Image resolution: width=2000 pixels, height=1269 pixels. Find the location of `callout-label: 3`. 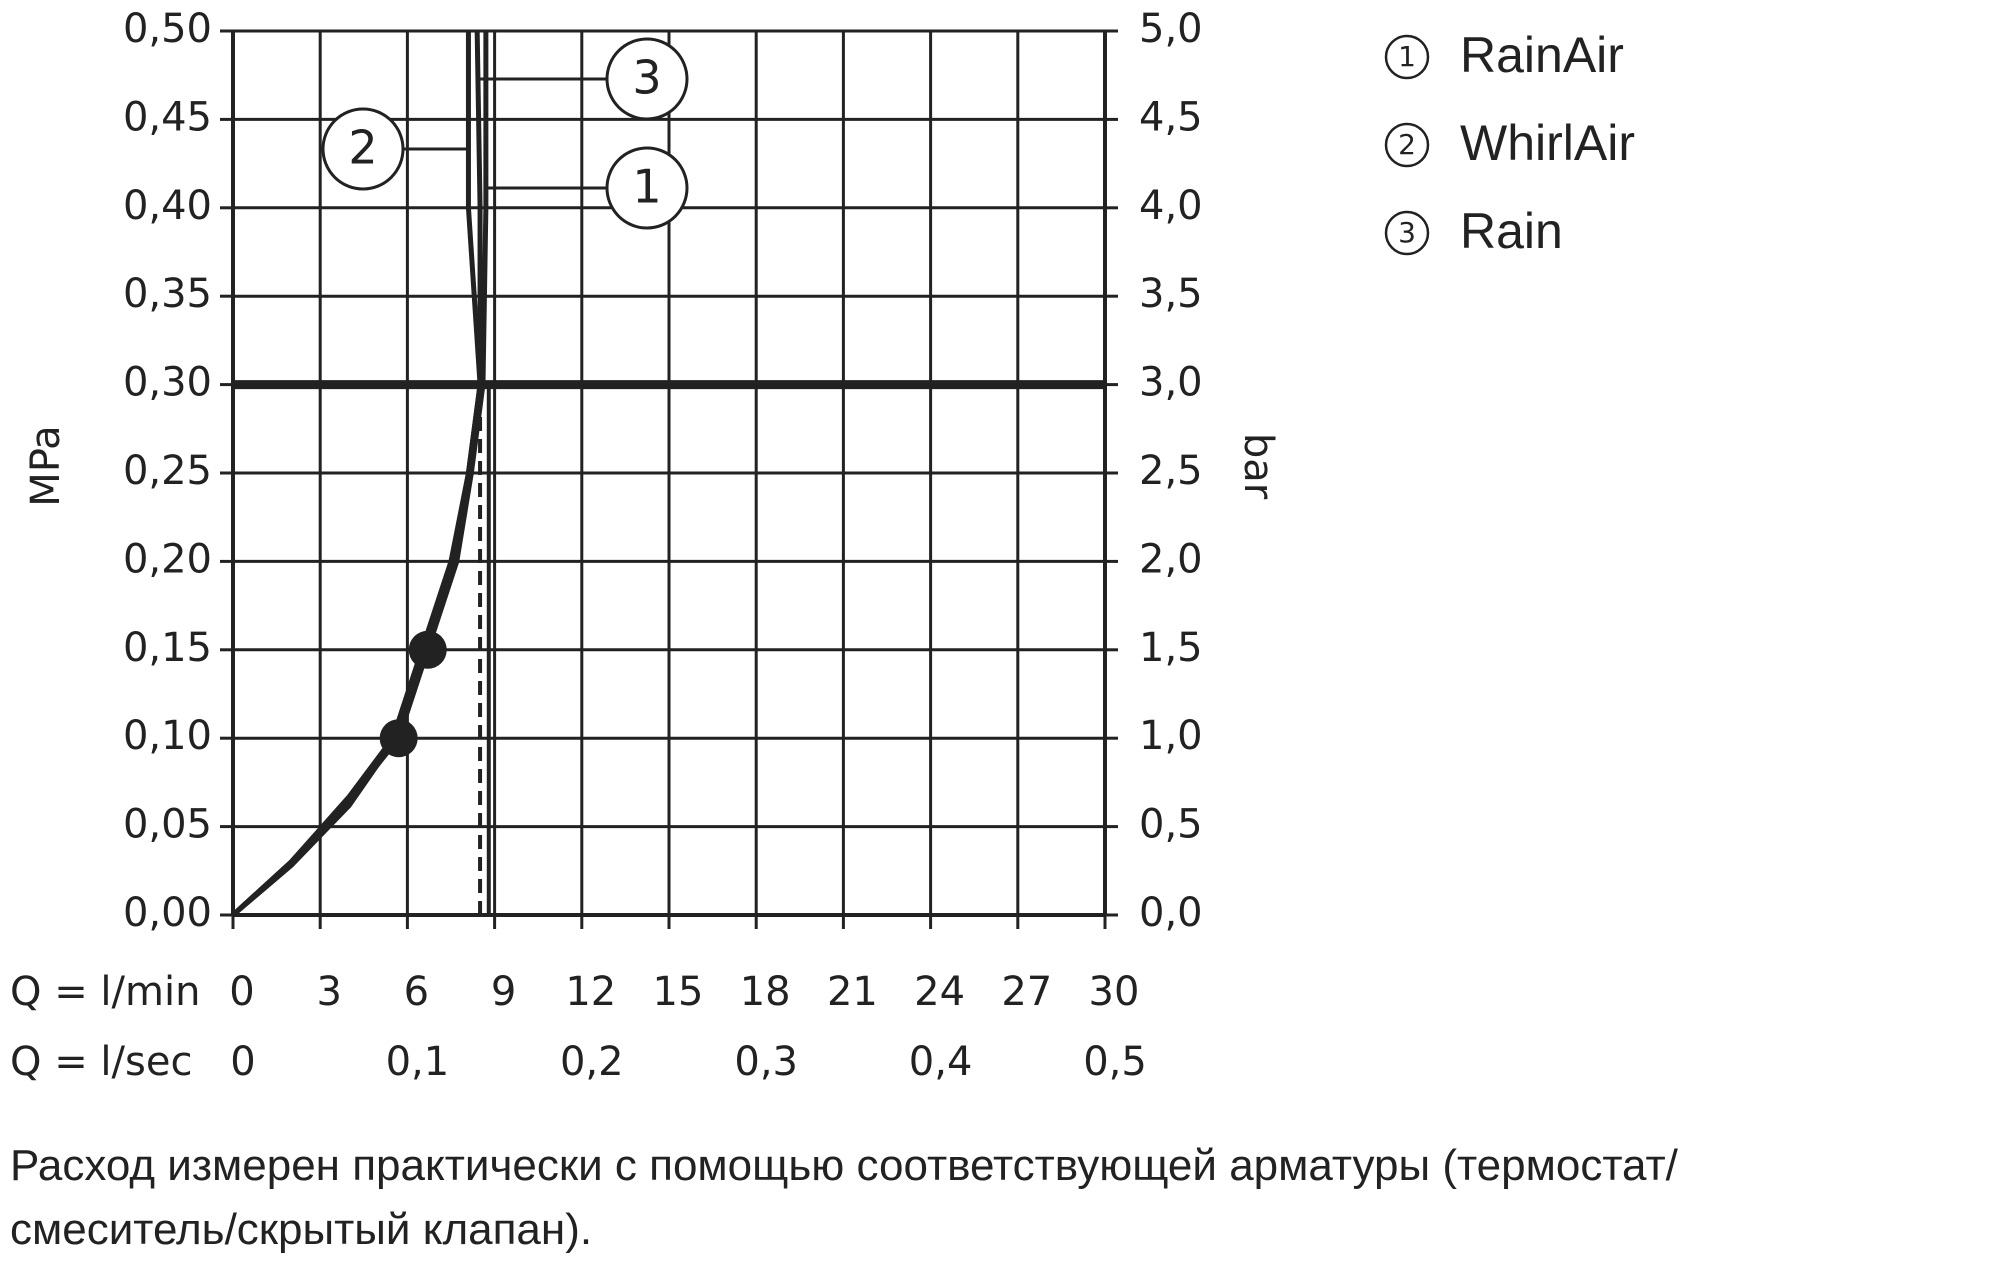

callout-label: 3 is located at coordinates (646, 78).